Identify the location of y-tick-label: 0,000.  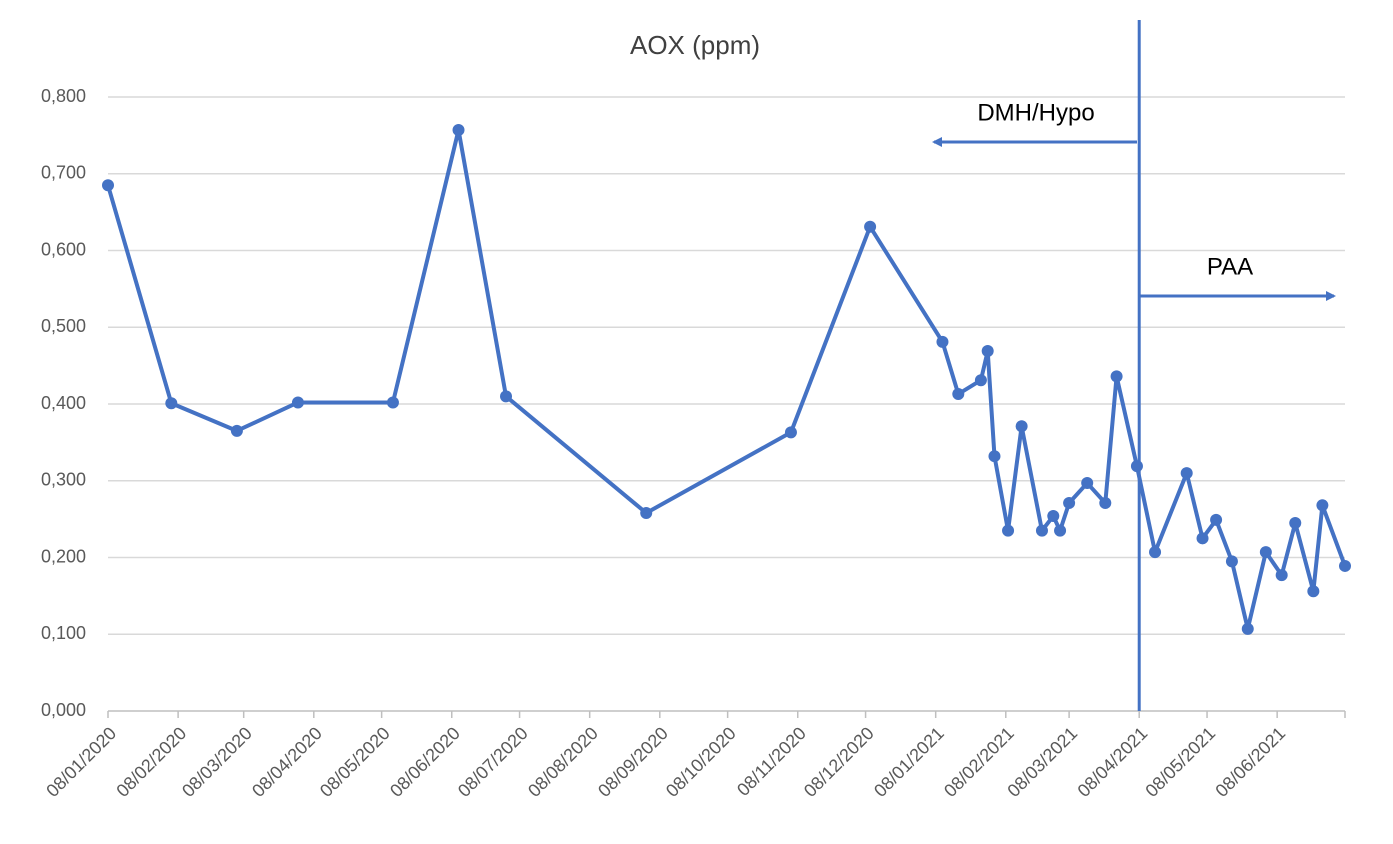
(63, 710).